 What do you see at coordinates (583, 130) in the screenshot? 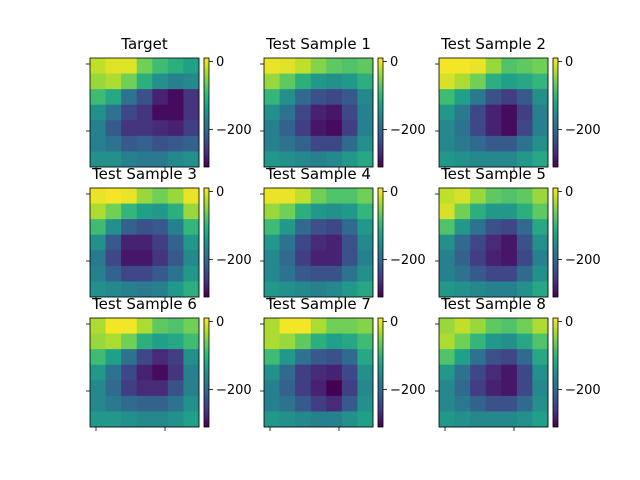
I see `panel-3-colorbar-label-1: −200` at bounding box center [583, 130].